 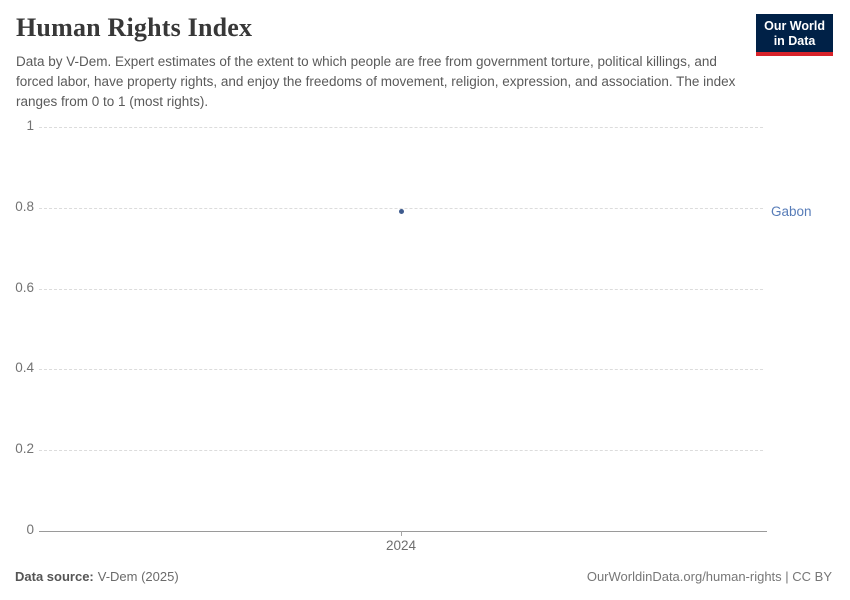 What do you see at coordinates (24, 368) in the screenshot?
I see `y-tick-label: 0.4` at bounding box center [24, 368].